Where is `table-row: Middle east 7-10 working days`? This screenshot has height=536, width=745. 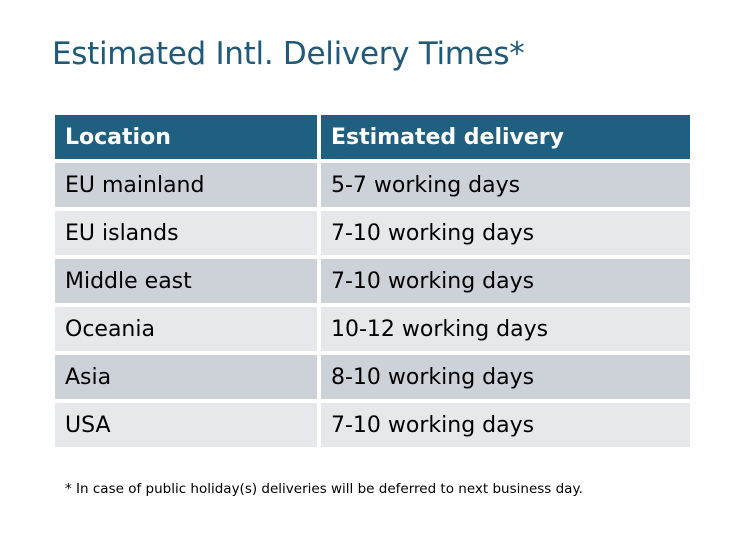
table-row: Middle east 7-10 working days is located at coordinates (372, 281).